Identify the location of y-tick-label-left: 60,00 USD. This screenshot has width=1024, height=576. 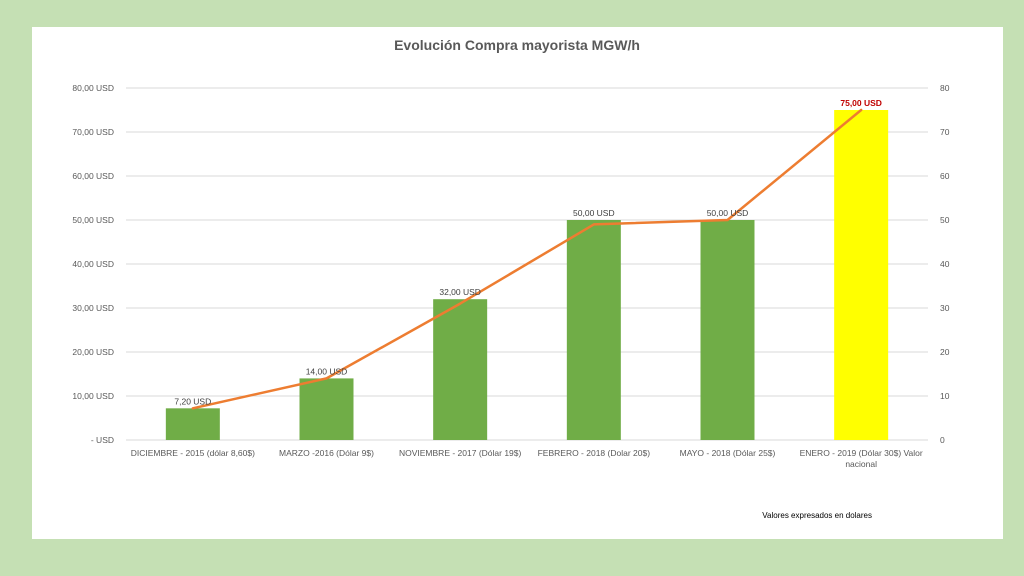
(93, 176).